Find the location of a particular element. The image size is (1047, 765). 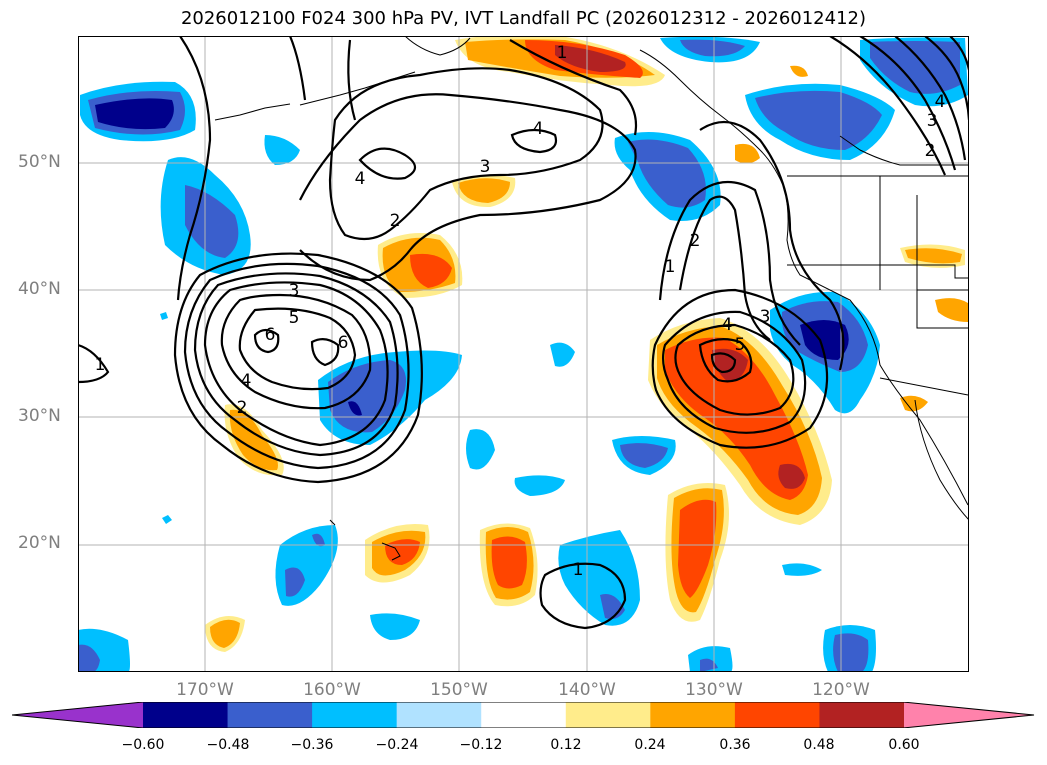

colorbar-tick-label: −0.36 is located at coordinates (312, 745).